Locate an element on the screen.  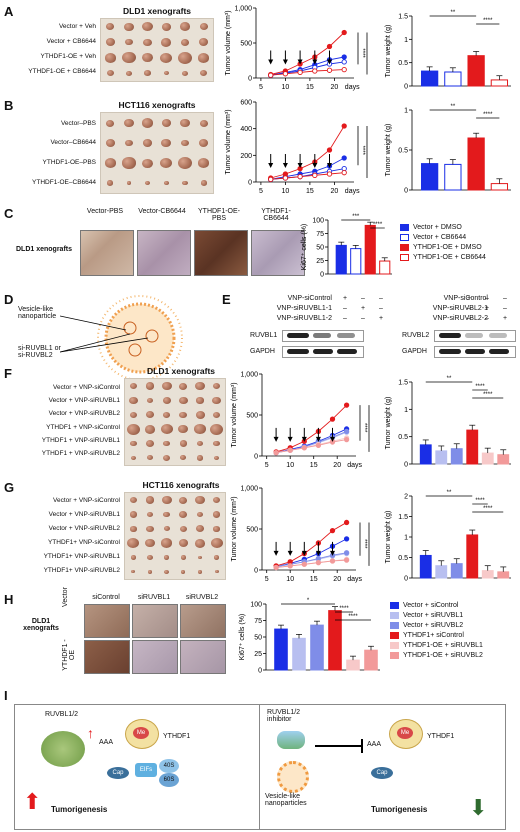
significance-label: ** is located at coordinates (449, 493).